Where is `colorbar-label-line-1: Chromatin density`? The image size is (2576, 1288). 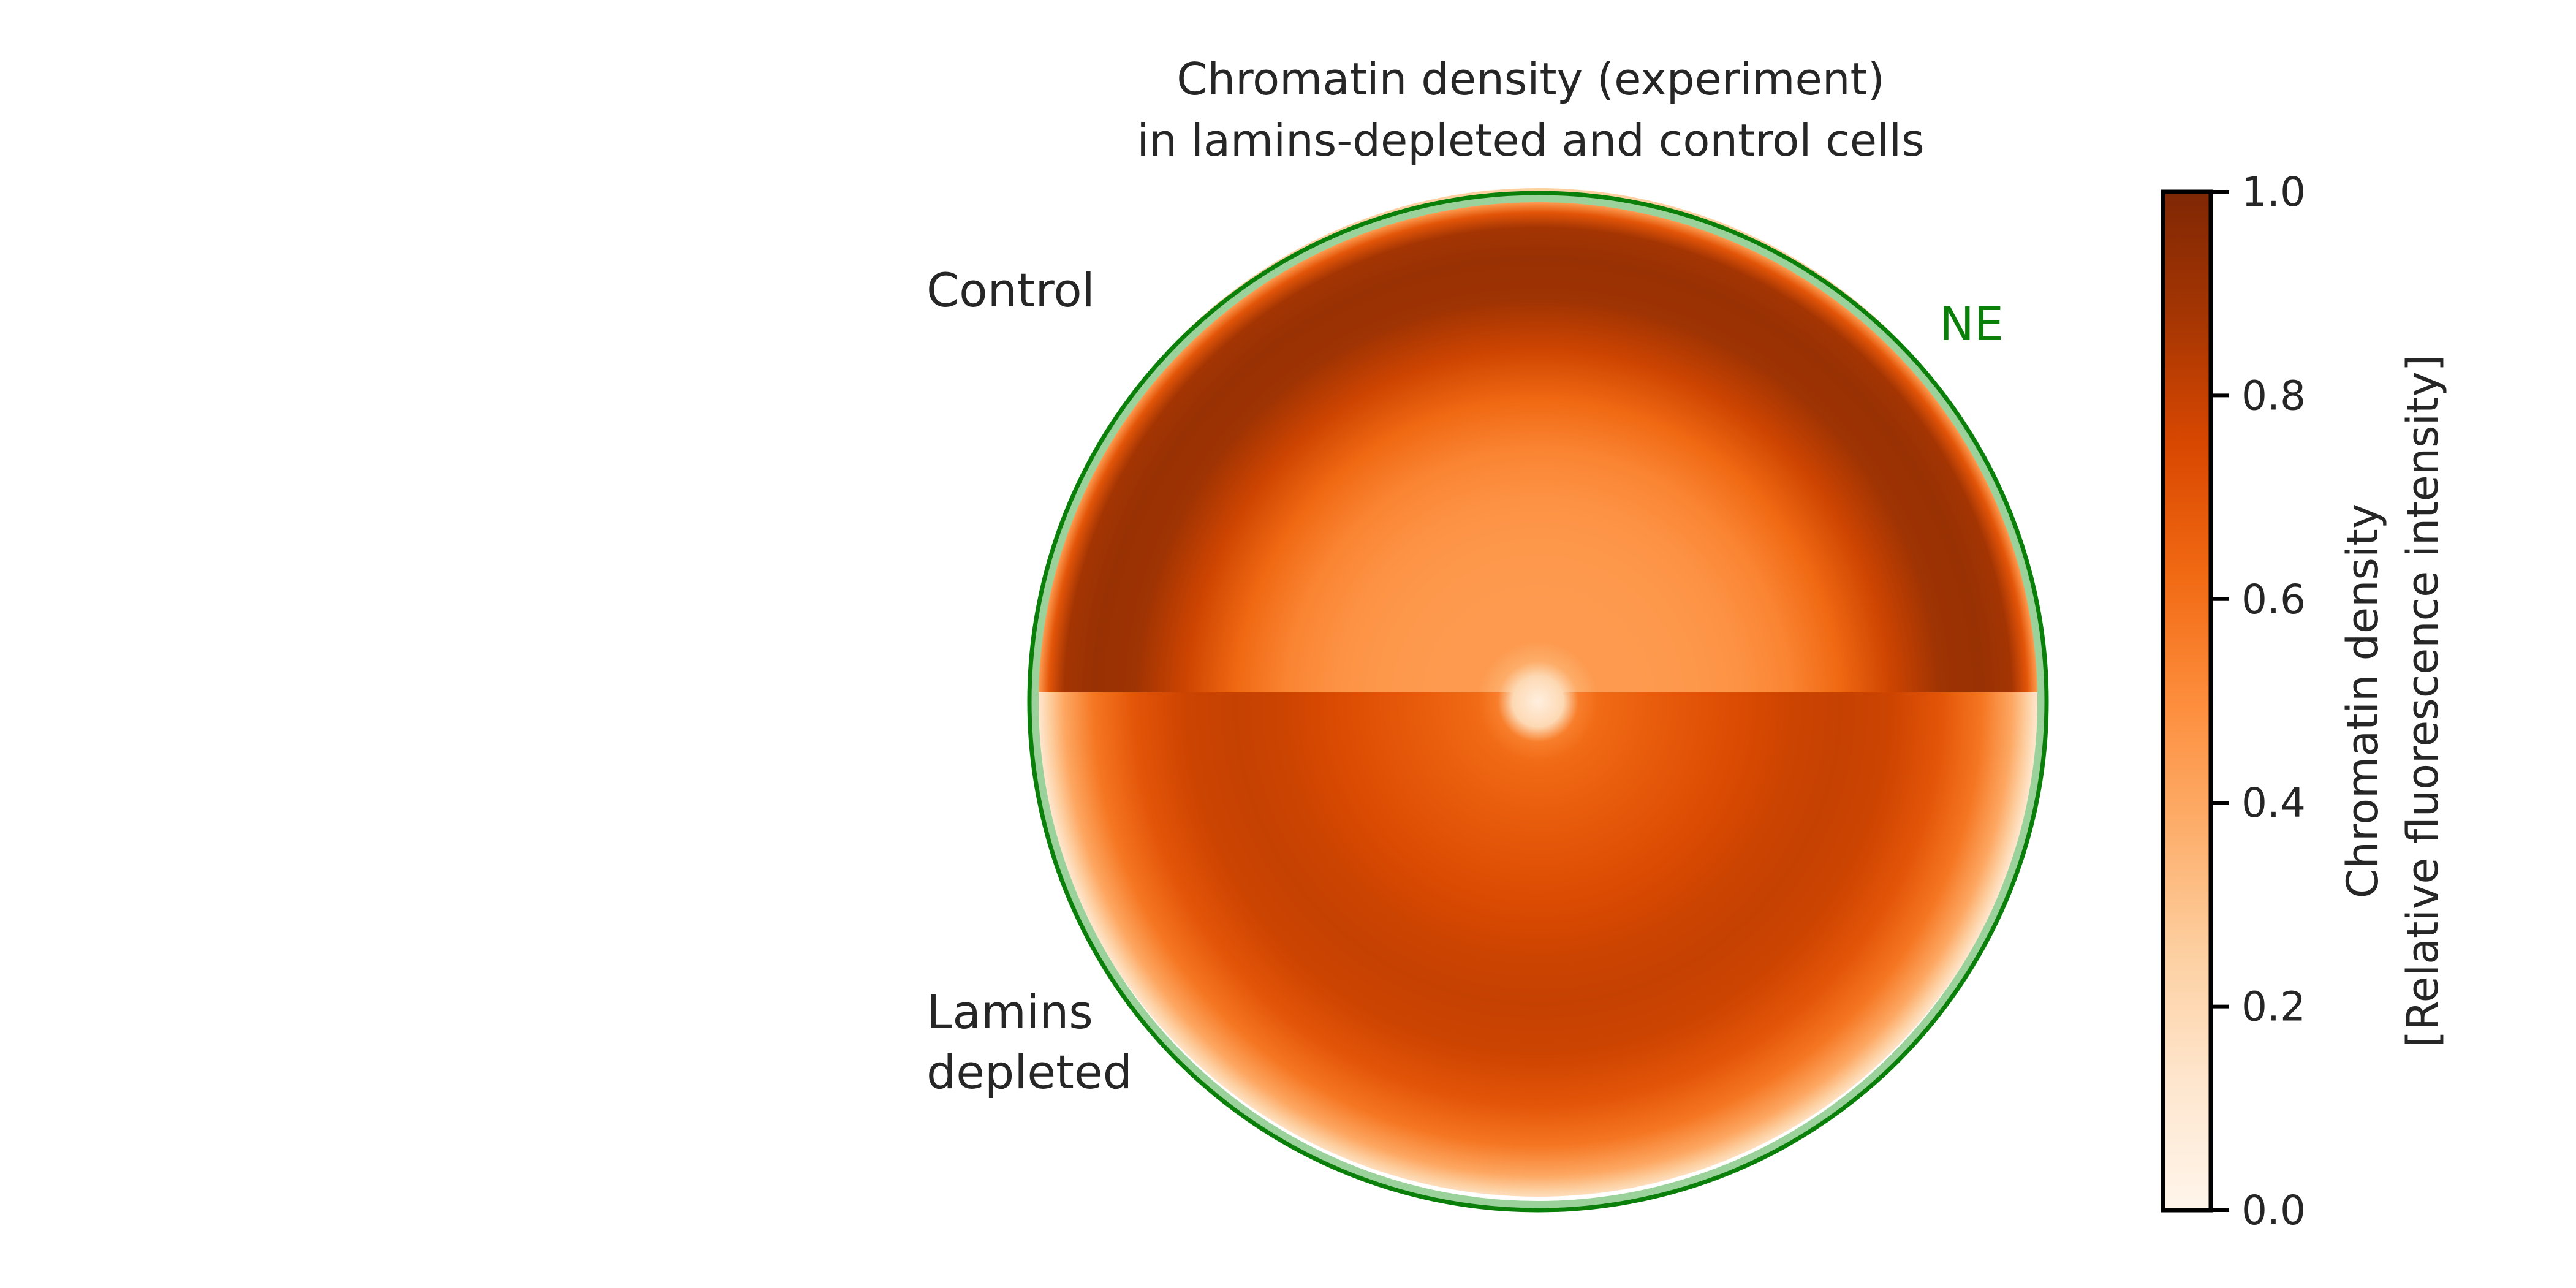
colorbar-label-line-1: Chromatin density is located at coordinates (2363, 701).